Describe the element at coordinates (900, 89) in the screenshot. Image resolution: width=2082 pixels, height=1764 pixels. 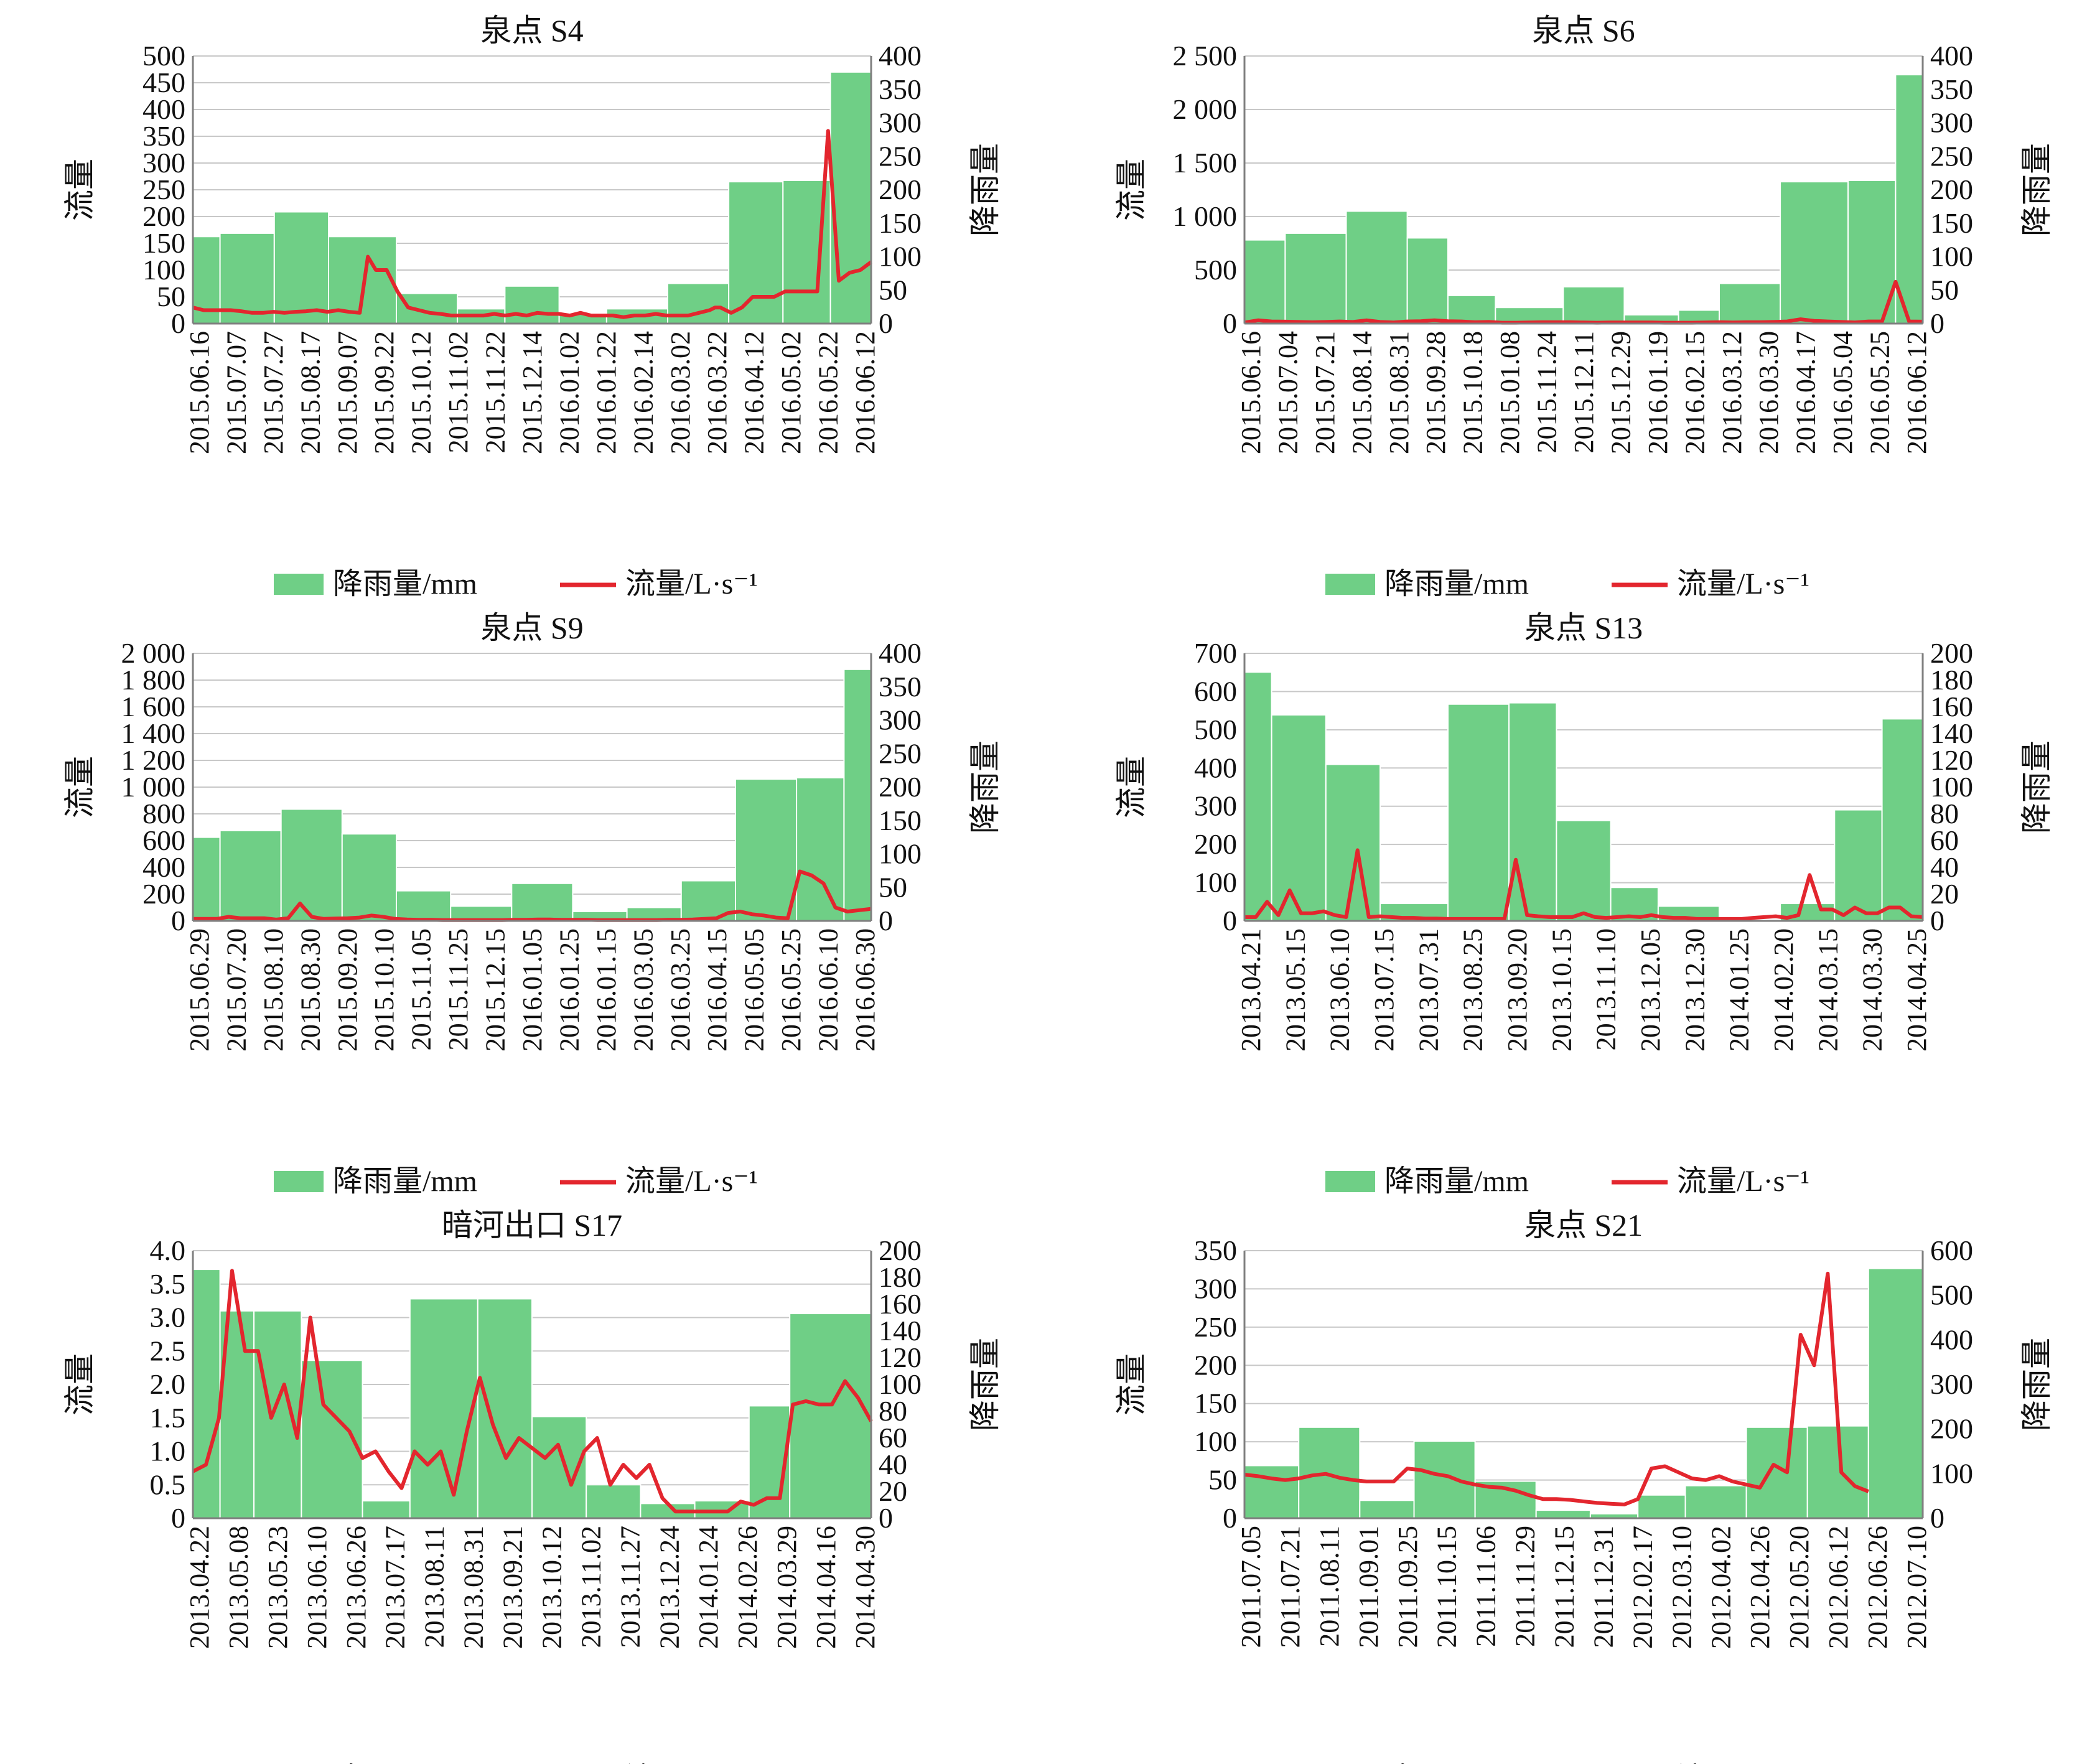
I see `right-tick-label: 350` at that location.